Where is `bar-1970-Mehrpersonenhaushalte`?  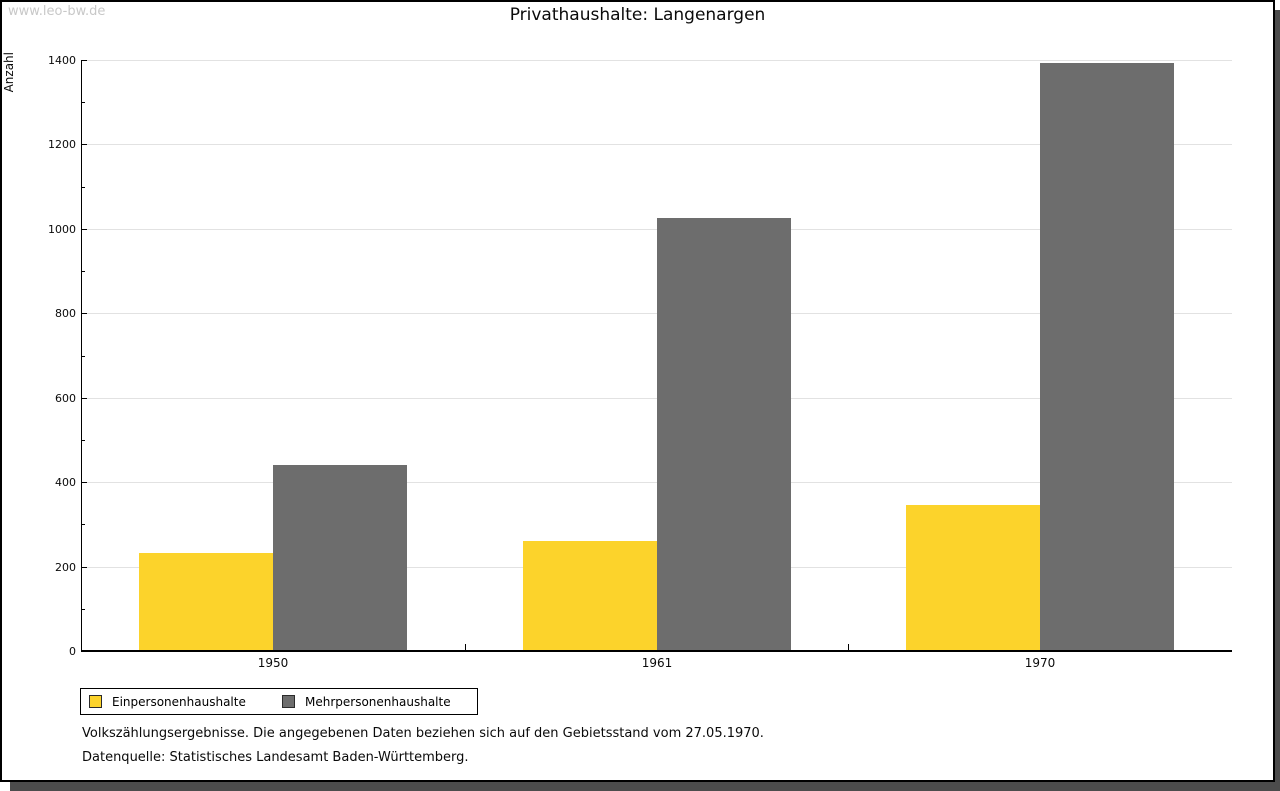 bar-1970-Mehrpersonenhaushalte is located at coordinates (1107, 357).